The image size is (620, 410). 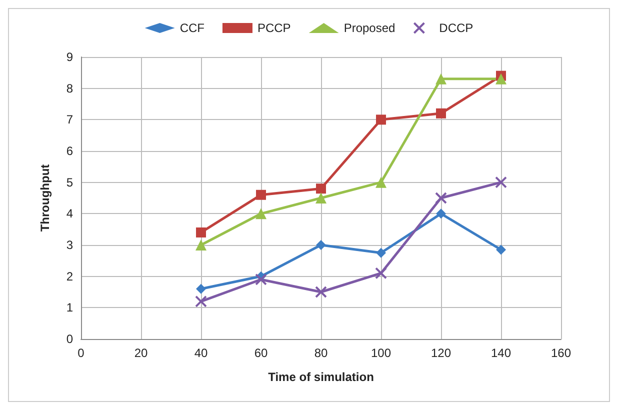 What do you see at coordinates (70, 339) in the screenshot?
I see `y-tick-label: 0` at bounding box center [70, 339].